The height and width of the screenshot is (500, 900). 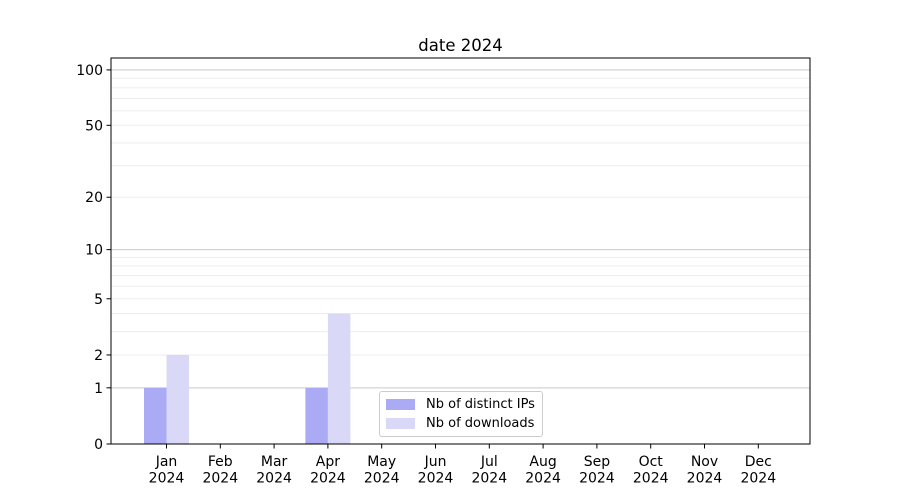 I want to click on legend-item-downloads: Nb of downloads, so click(x=461, y=423).